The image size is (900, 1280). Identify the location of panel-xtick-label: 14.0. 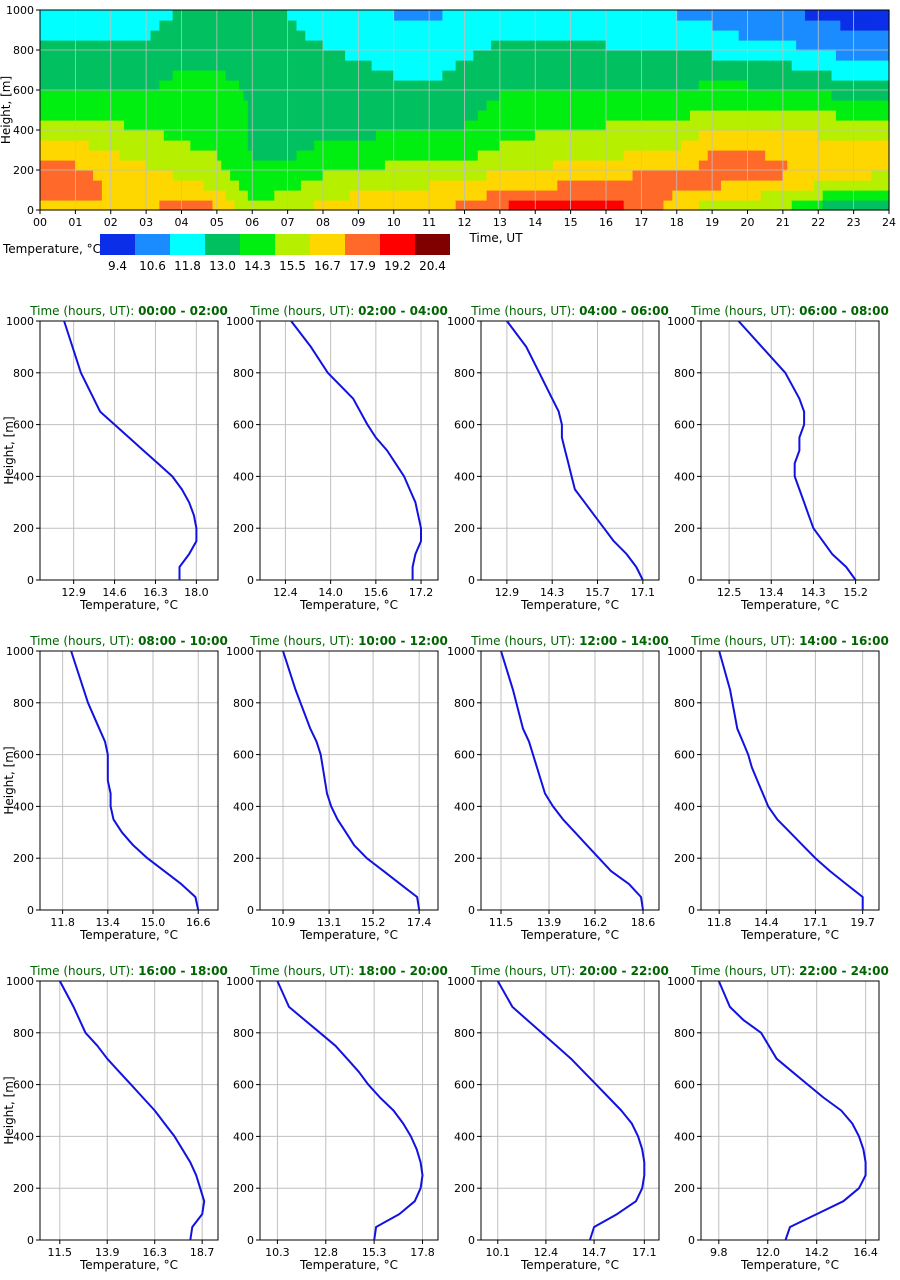
(330, 592).